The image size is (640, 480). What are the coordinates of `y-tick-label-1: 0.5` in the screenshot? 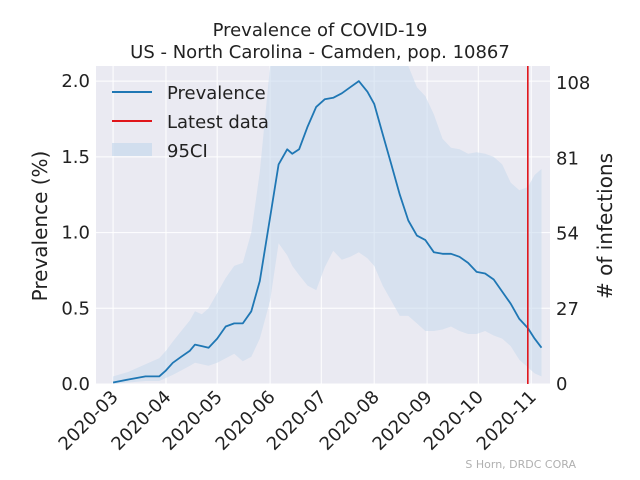 It's located at (75, 308).